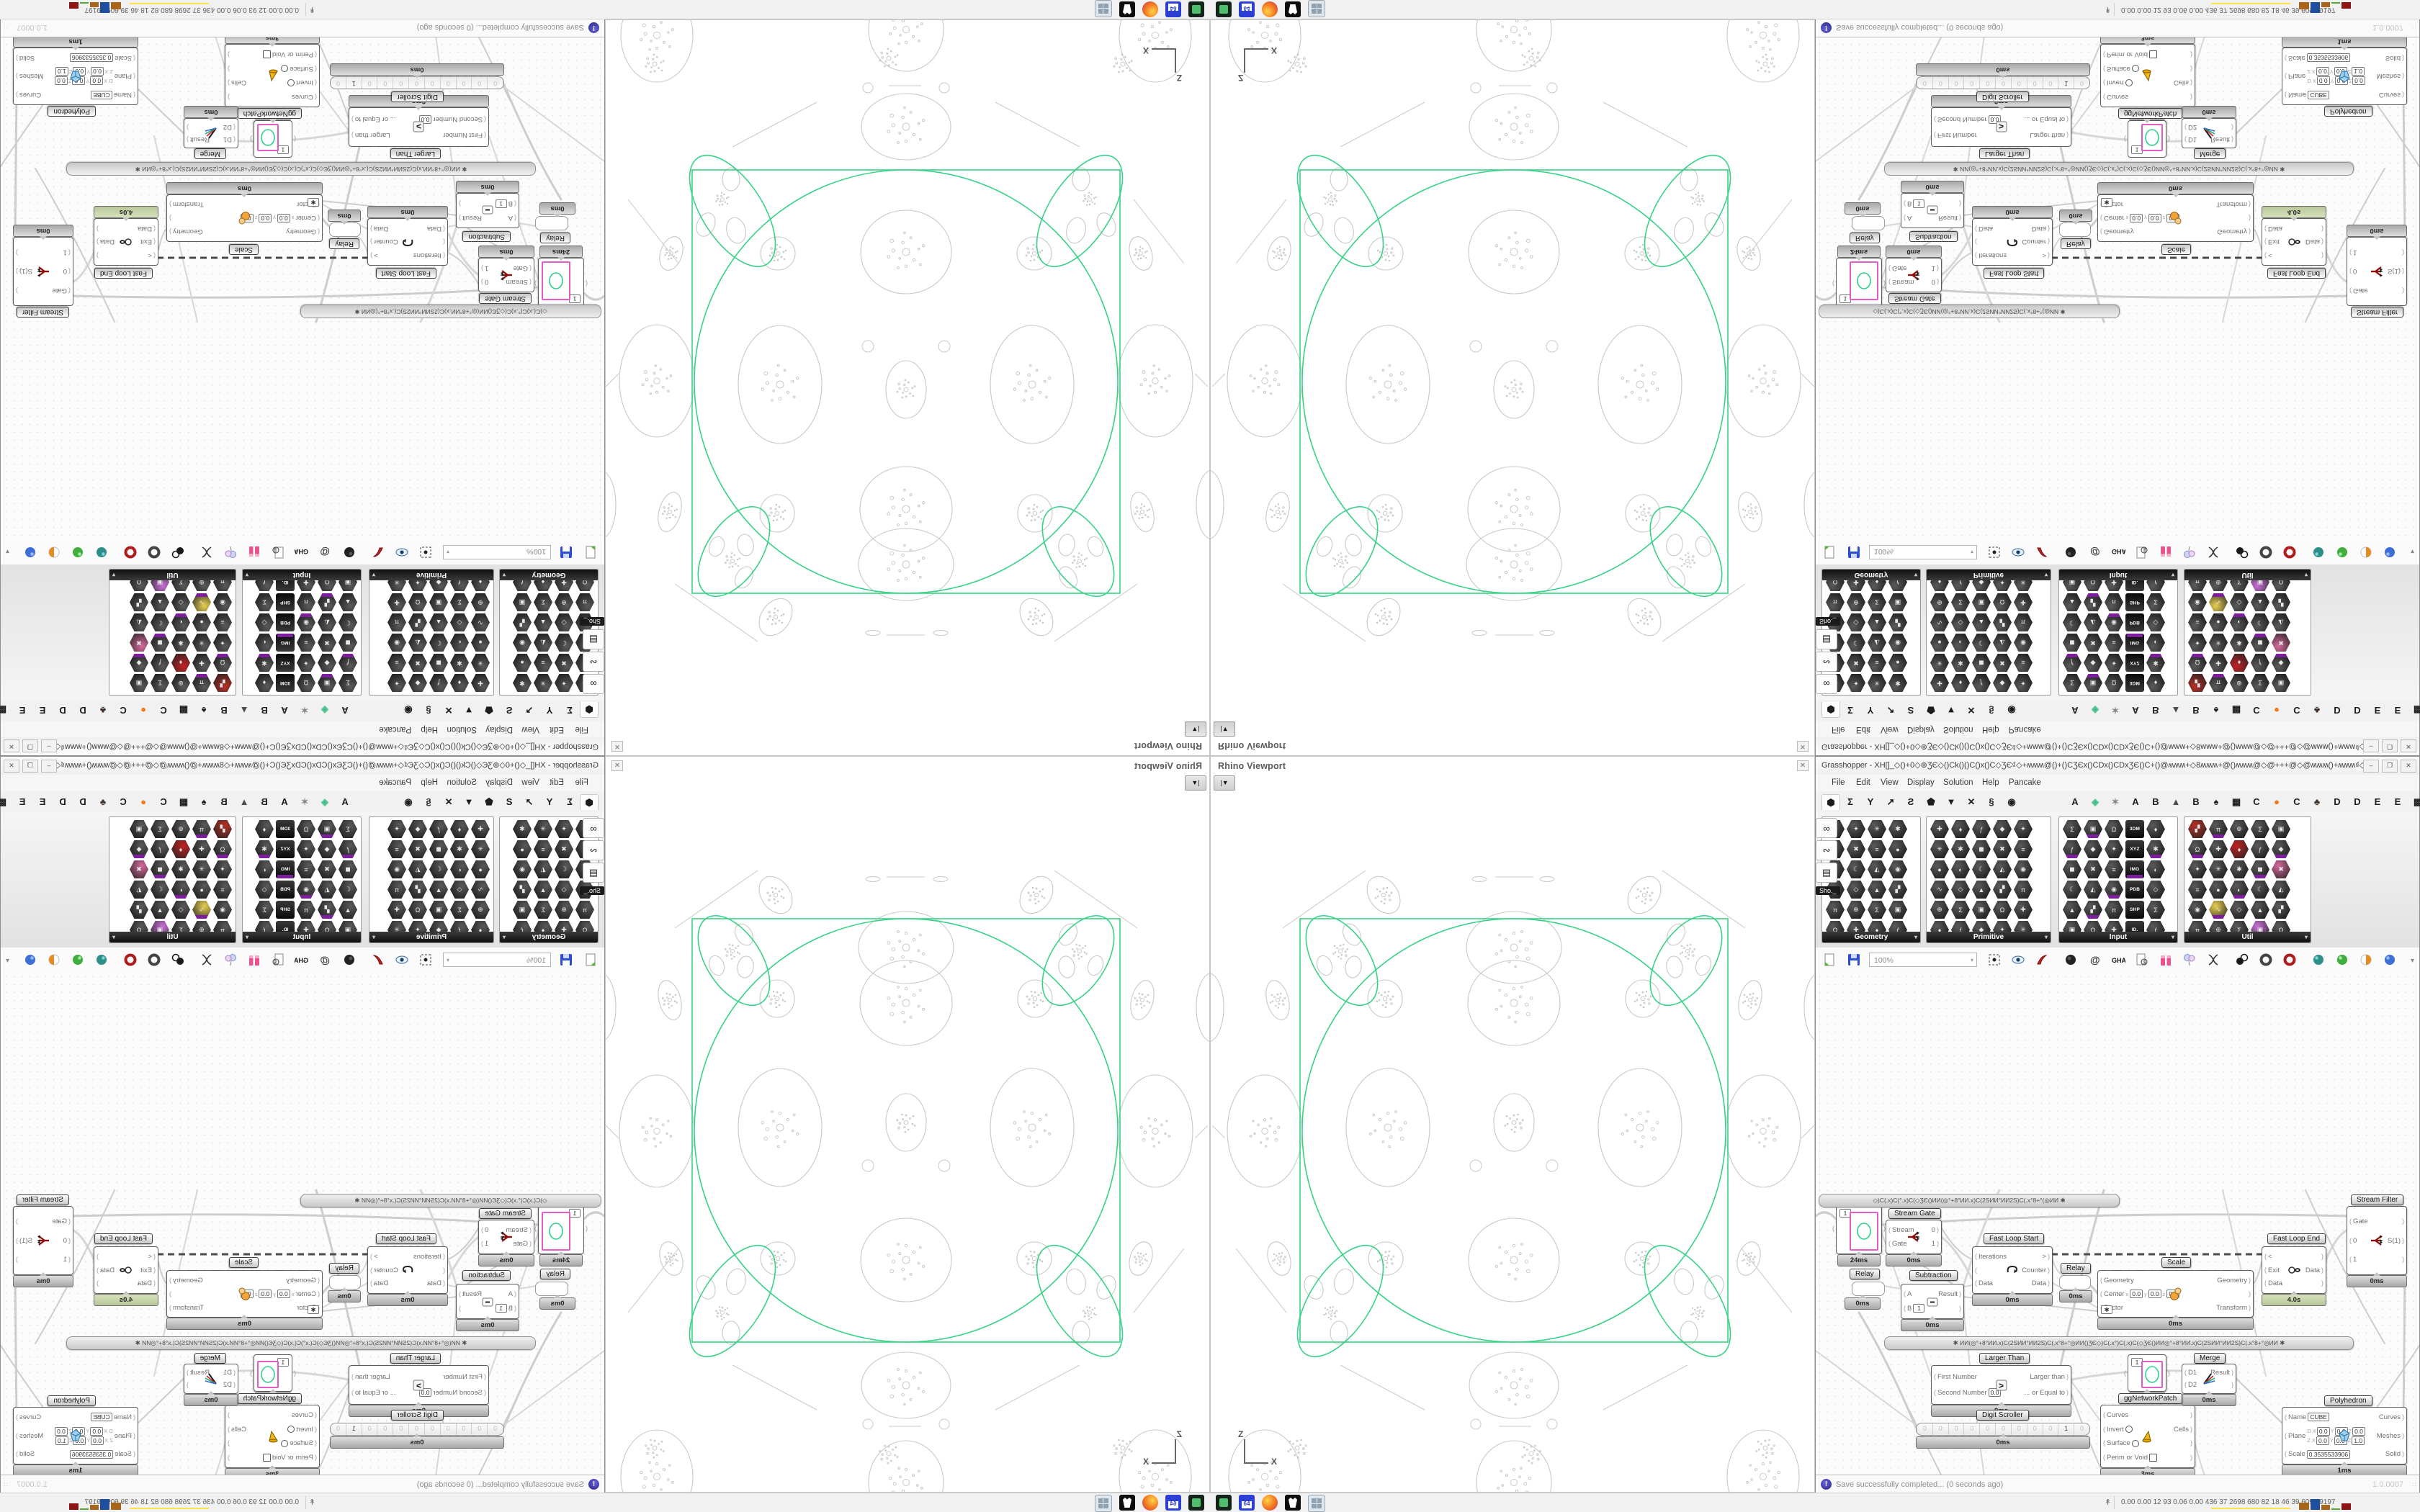 The width and height of the screenshot is (2420, 1512). What do you see at coordinates (2239, 663) in the screenshot?
I see `util-component-icon: ♦` at bounding box center [2239, 663].